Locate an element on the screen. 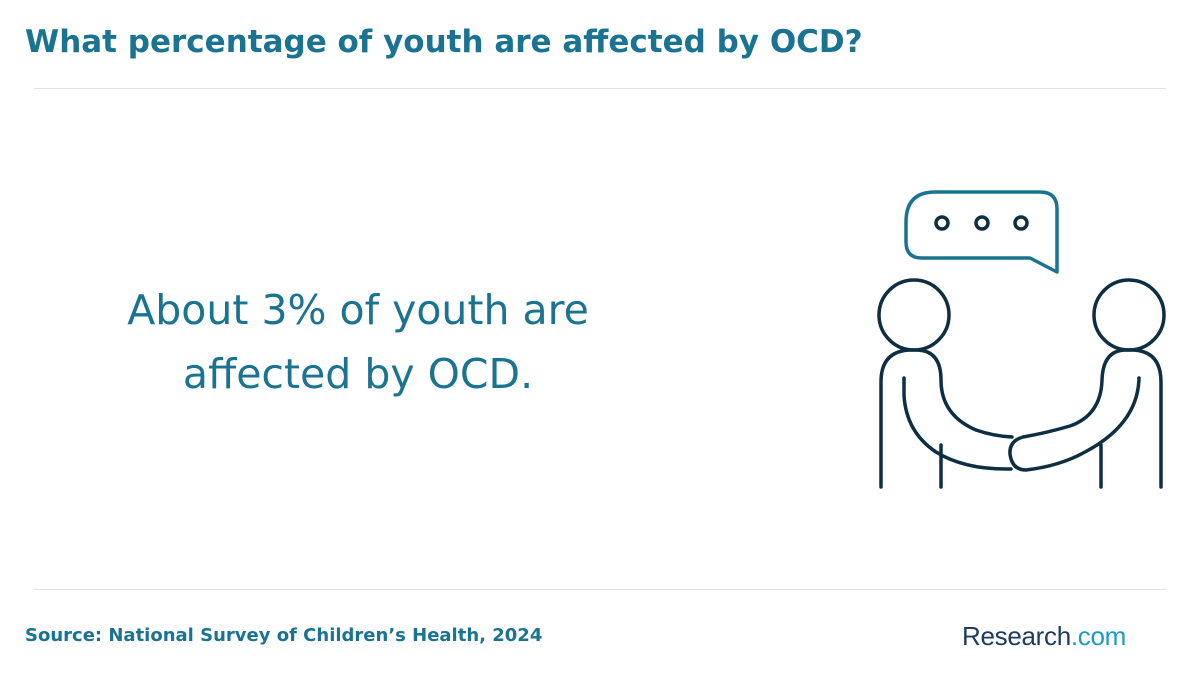 This screenshot has height=680, width=1200. key-statement: About 3% of youth are affected by OCD. is located at coordinates (358, 342).